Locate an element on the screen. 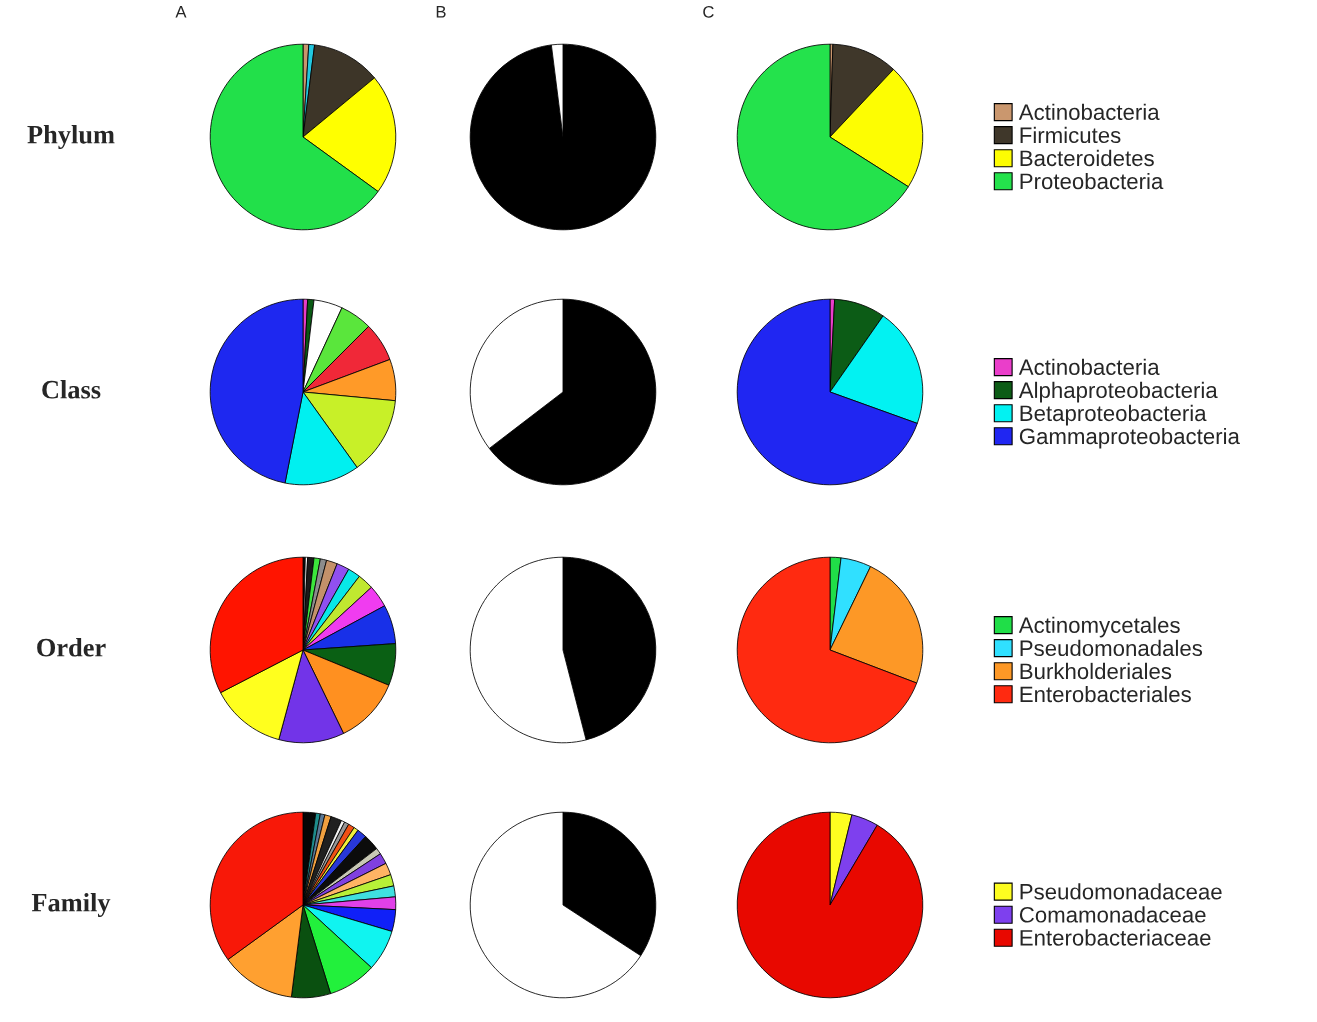 This screenshot has width=1317, height=1022. legend-label: Betaproteobacteria is located at coordinates (1113, 415).